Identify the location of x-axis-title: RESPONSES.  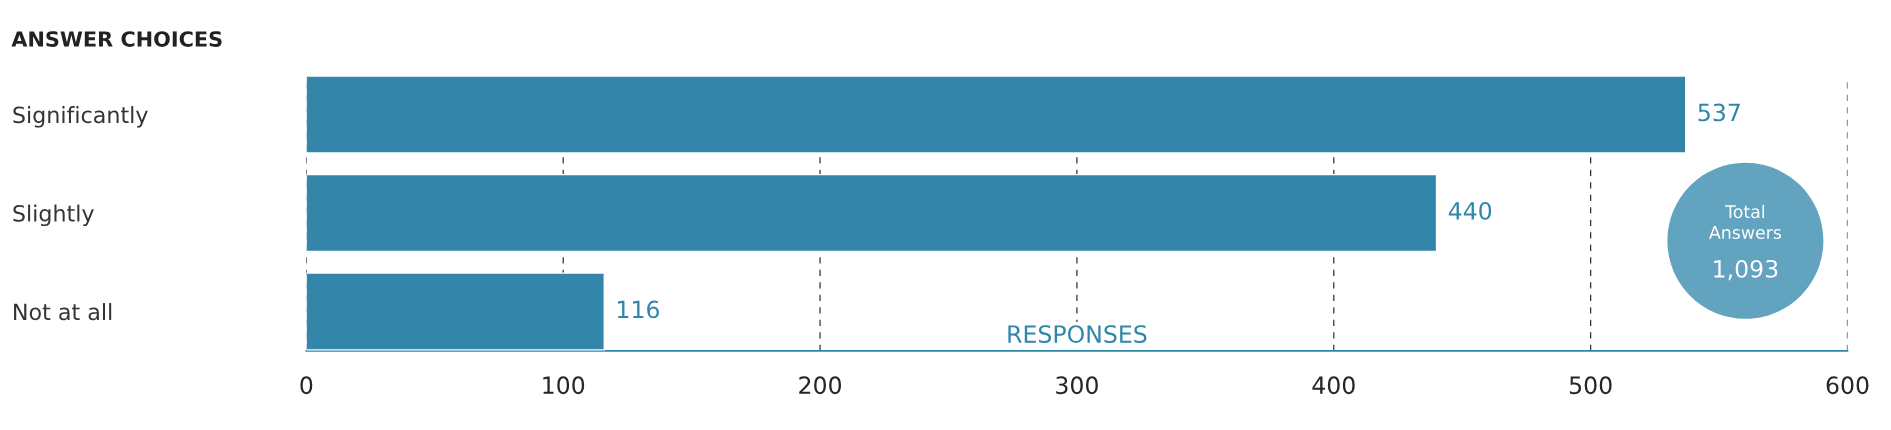
(1077, 334).